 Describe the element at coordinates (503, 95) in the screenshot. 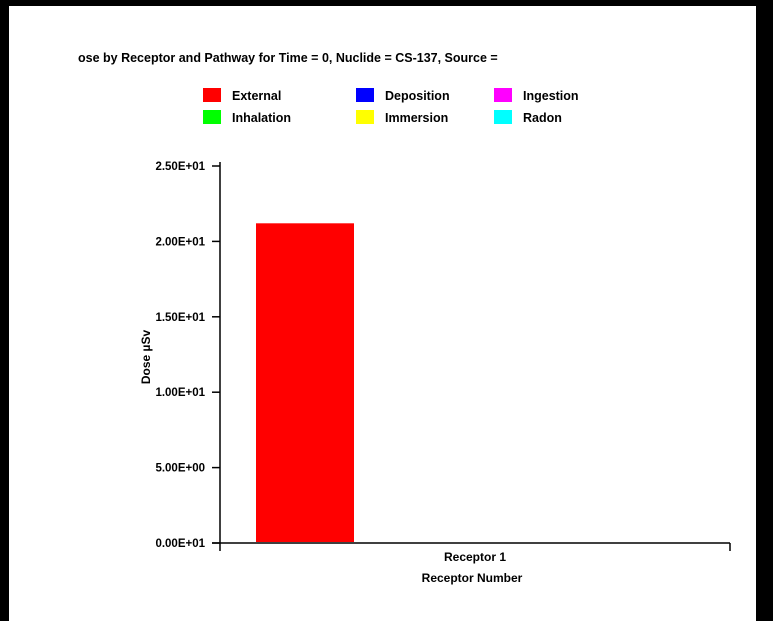

I see `legend-swatch-ingestion` at that location.